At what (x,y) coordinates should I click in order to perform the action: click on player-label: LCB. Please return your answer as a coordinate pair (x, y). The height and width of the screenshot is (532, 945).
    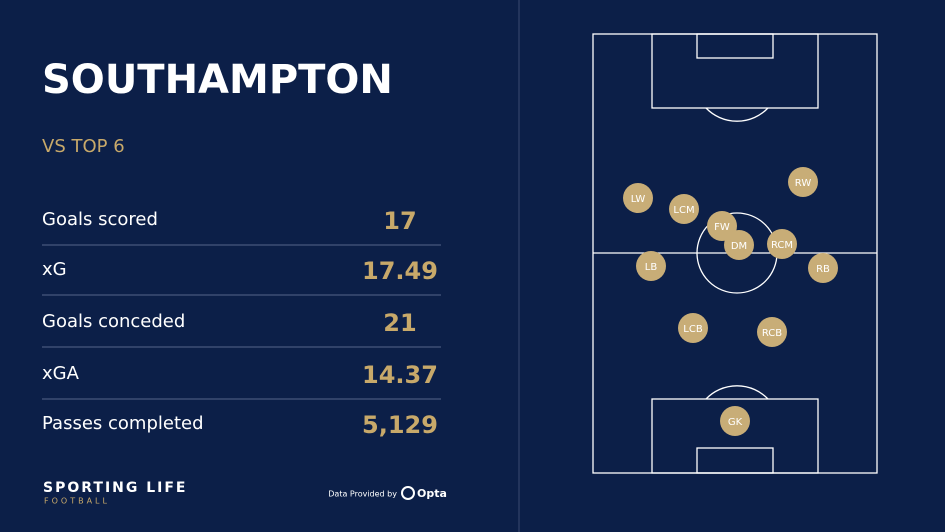
    Looking at the image, I should click on (693, 329).